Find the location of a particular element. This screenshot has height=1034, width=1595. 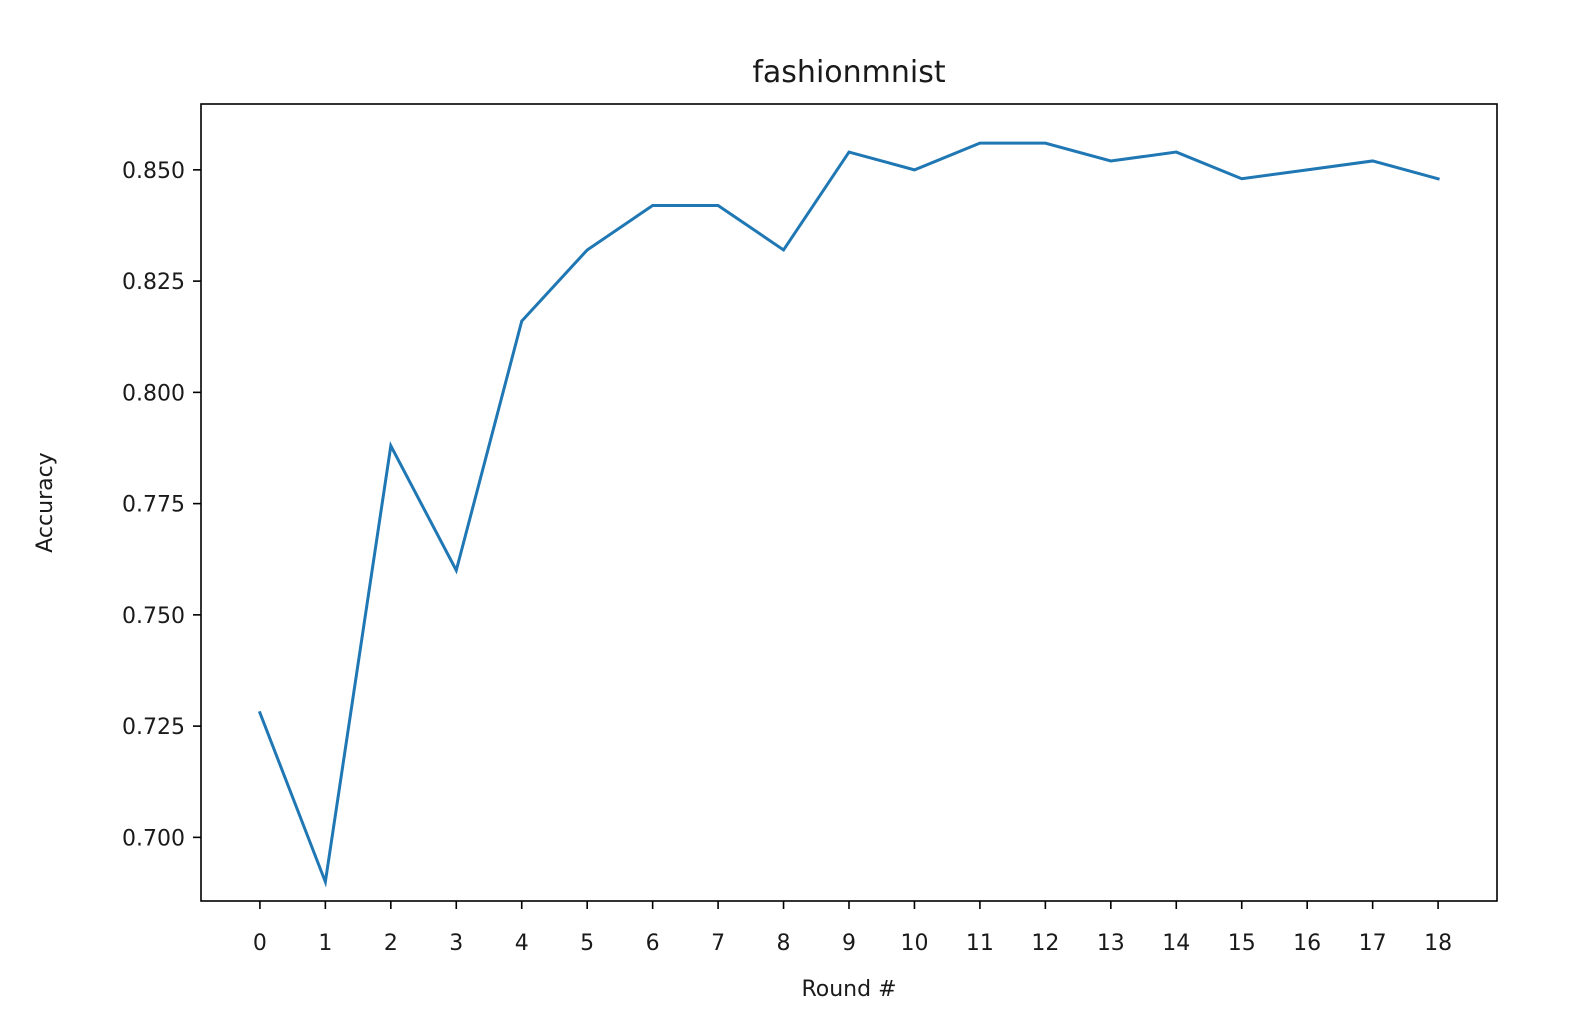

x-tick-label: 5 is located at coordinates (587, 943).